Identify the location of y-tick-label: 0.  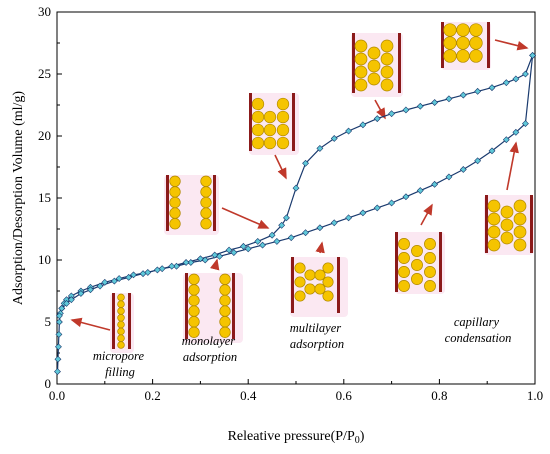
(48, 383).